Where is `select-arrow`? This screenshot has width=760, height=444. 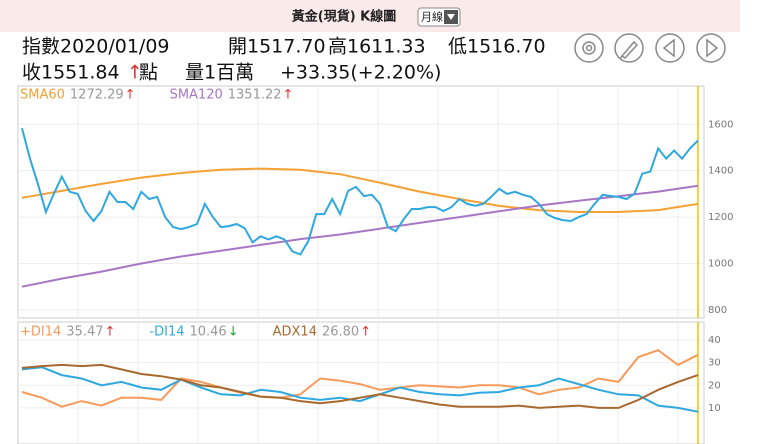
select-arrow is located at coordinates (451, 17).